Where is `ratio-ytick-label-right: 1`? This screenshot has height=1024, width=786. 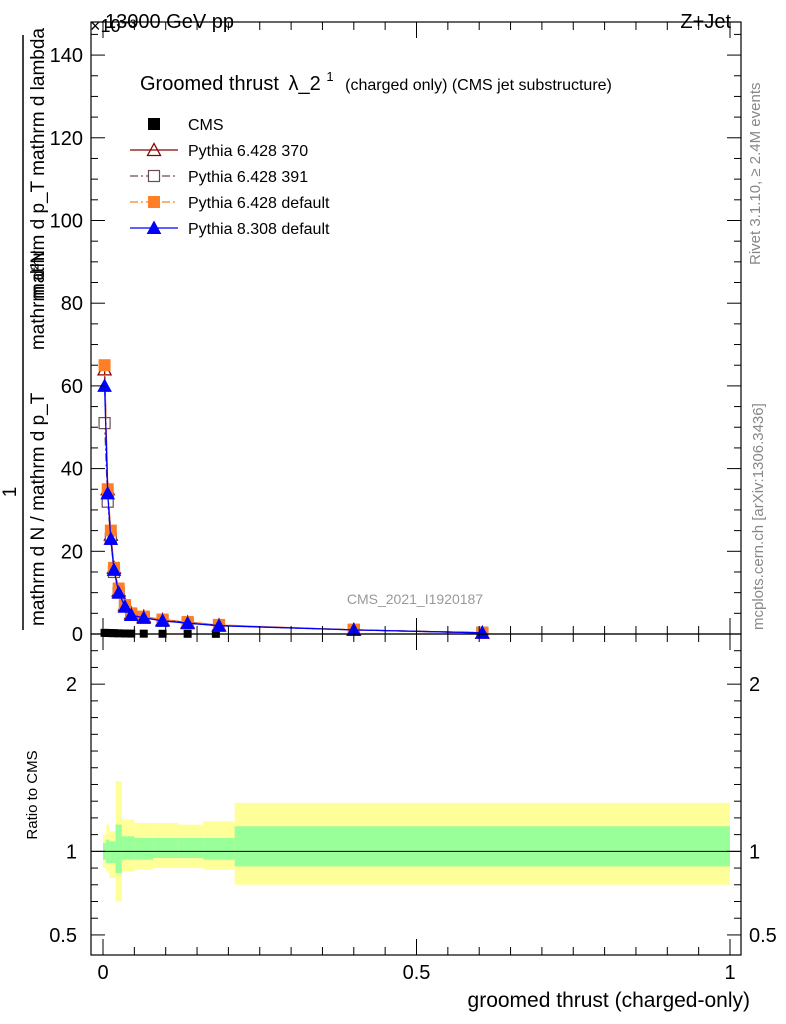
ratio-ytick-label-right: 1 is located at coordinates (754, 852).